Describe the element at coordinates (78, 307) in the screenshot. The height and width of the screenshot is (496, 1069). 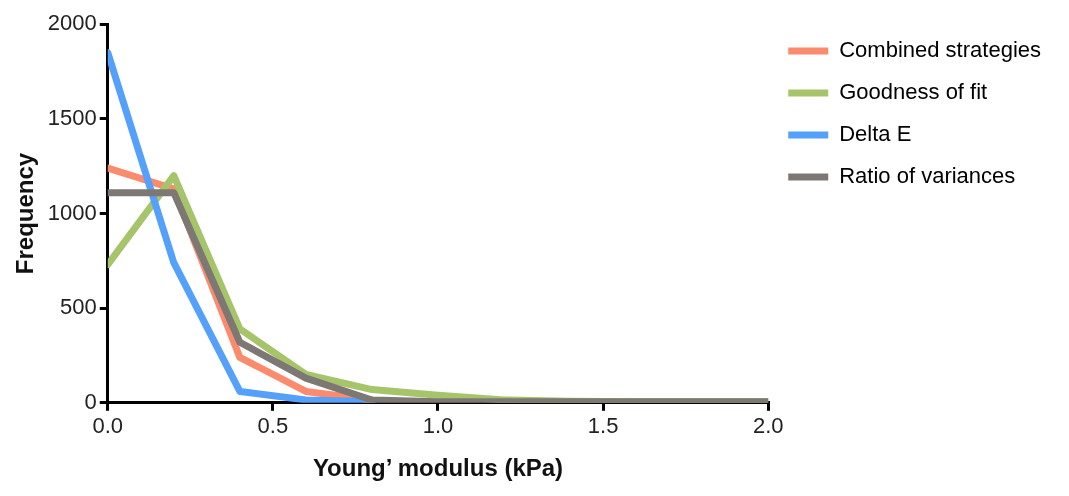
I see `y-tick-label: 500` at that location.